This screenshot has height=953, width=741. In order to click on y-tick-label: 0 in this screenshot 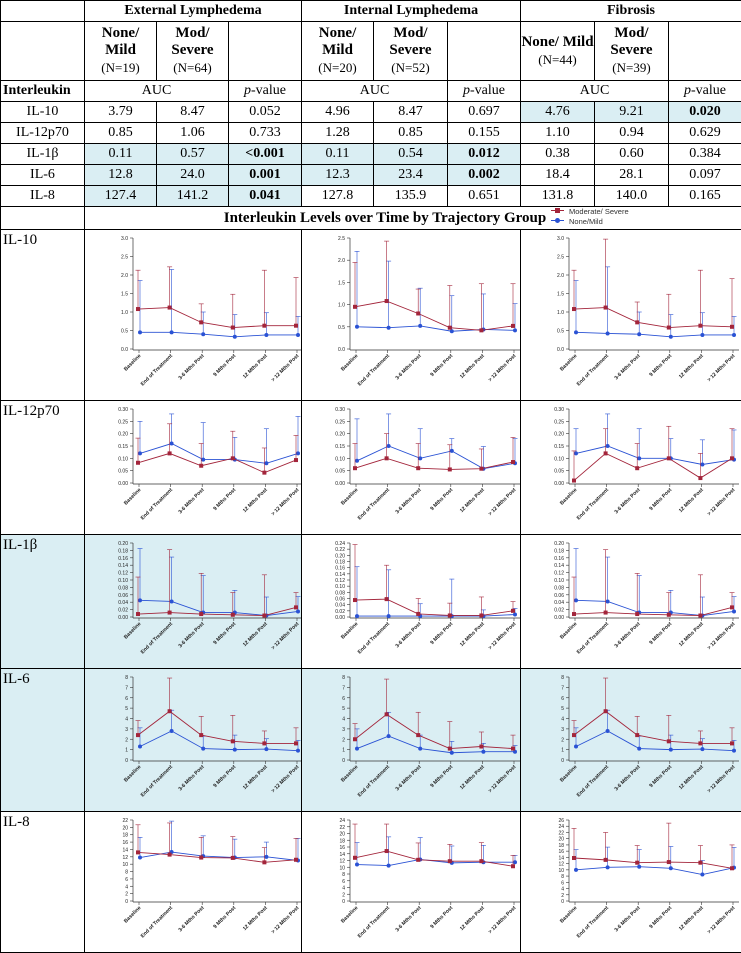, I will do `click(126, 902)`.